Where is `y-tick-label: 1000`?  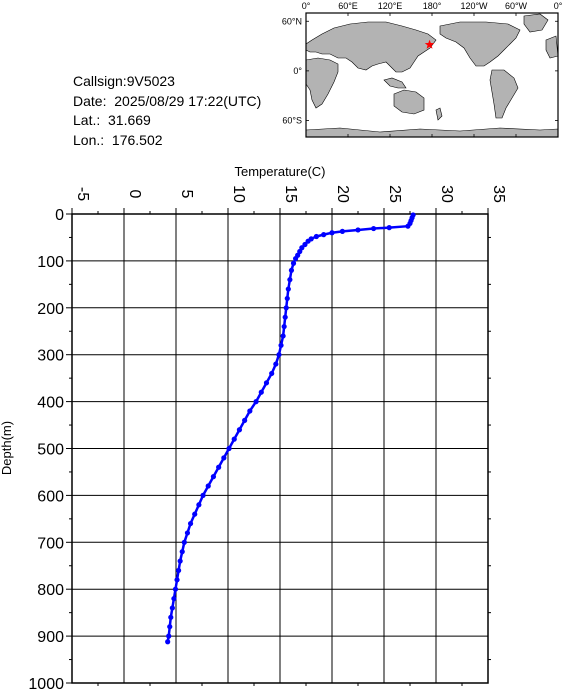 y-tick-label: 1000 is located at coordinates (46, 683).